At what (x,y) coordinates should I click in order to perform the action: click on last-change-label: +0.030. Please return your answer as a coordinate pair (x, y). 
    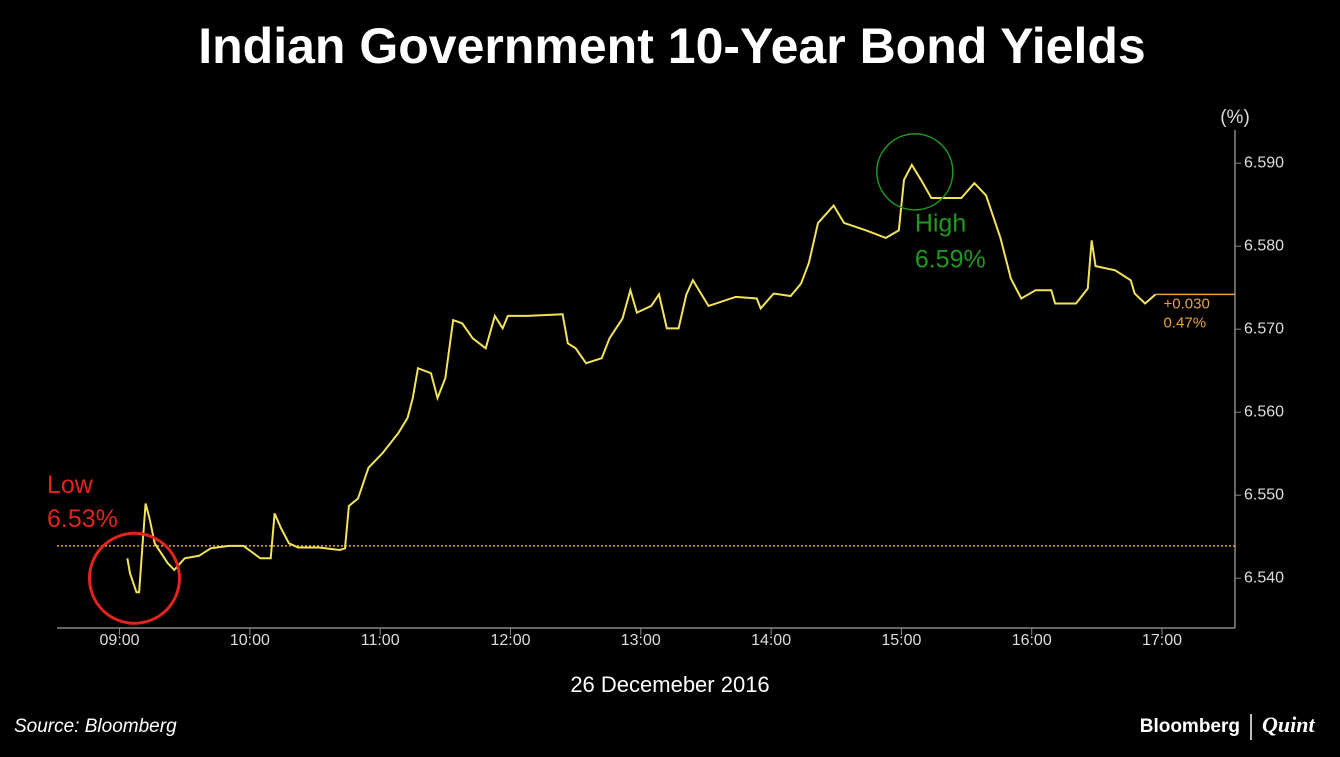
    Looking at the image, I should click on (1187, 303).